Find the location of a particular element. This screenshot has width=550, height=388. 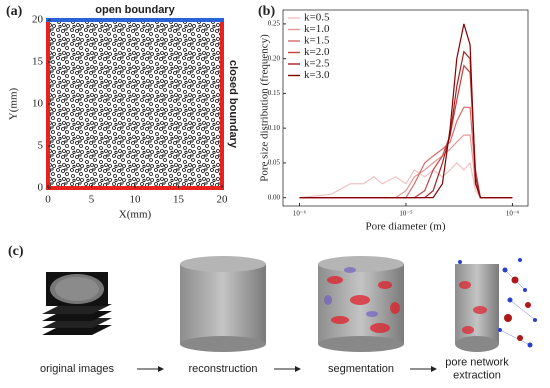

y-tick-label: 15 is located at coordinates (38, 62).